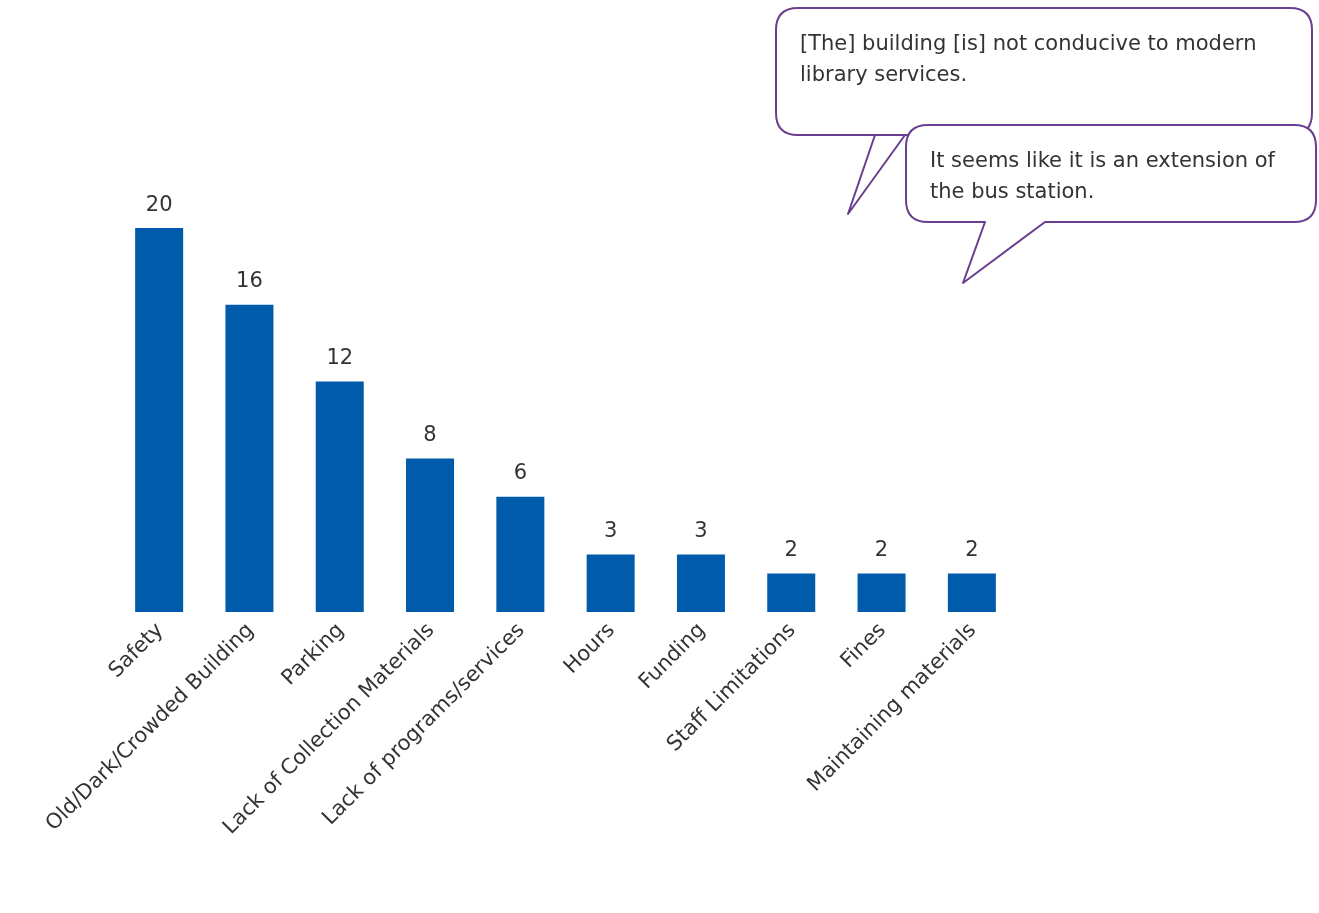 The height and width of the screenshot is (913, 1319). What do you see at coordinates (1103, 176) in the screenshot?
I see `text: It seems like it is an extension of the bus station.` at bounding box center [1103, 176].